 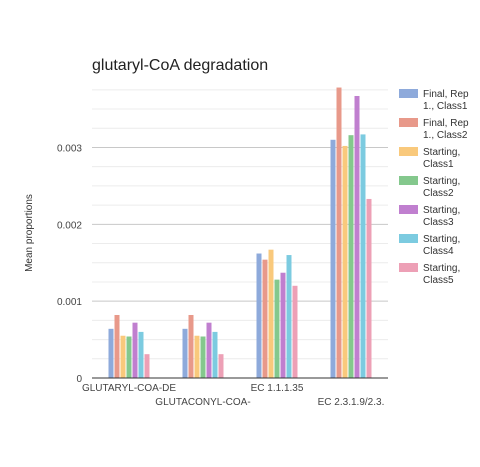 I want to click on legend-label: Starting, Class2, so click(x=441, y=187).